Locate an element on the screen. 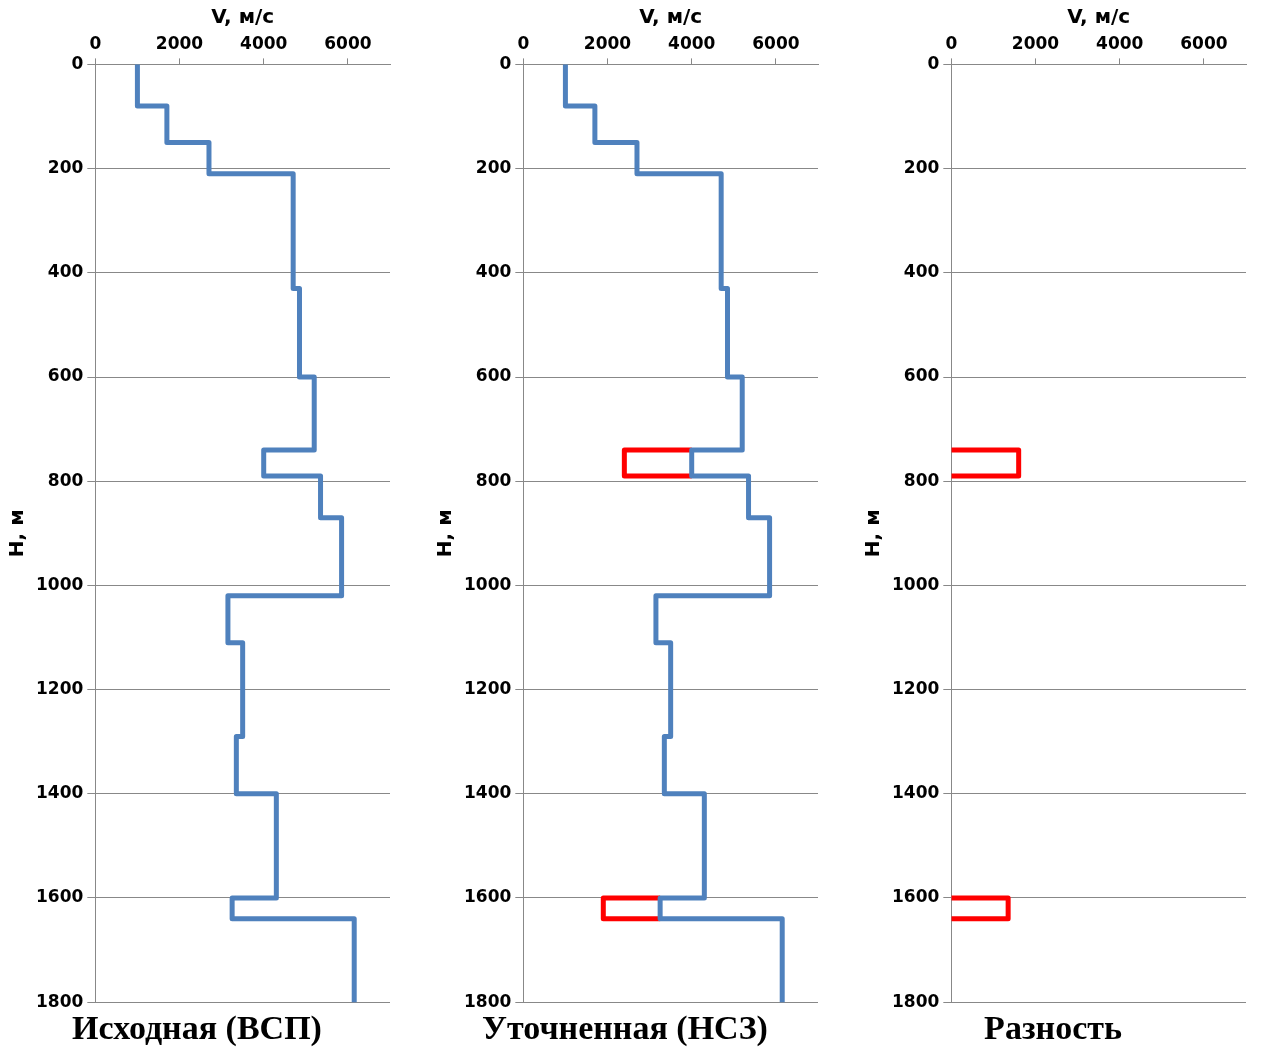 This screenshot has width=1285, height=1055. text: Уточненная (НСЗ) is located at coordinates (625, 1028).